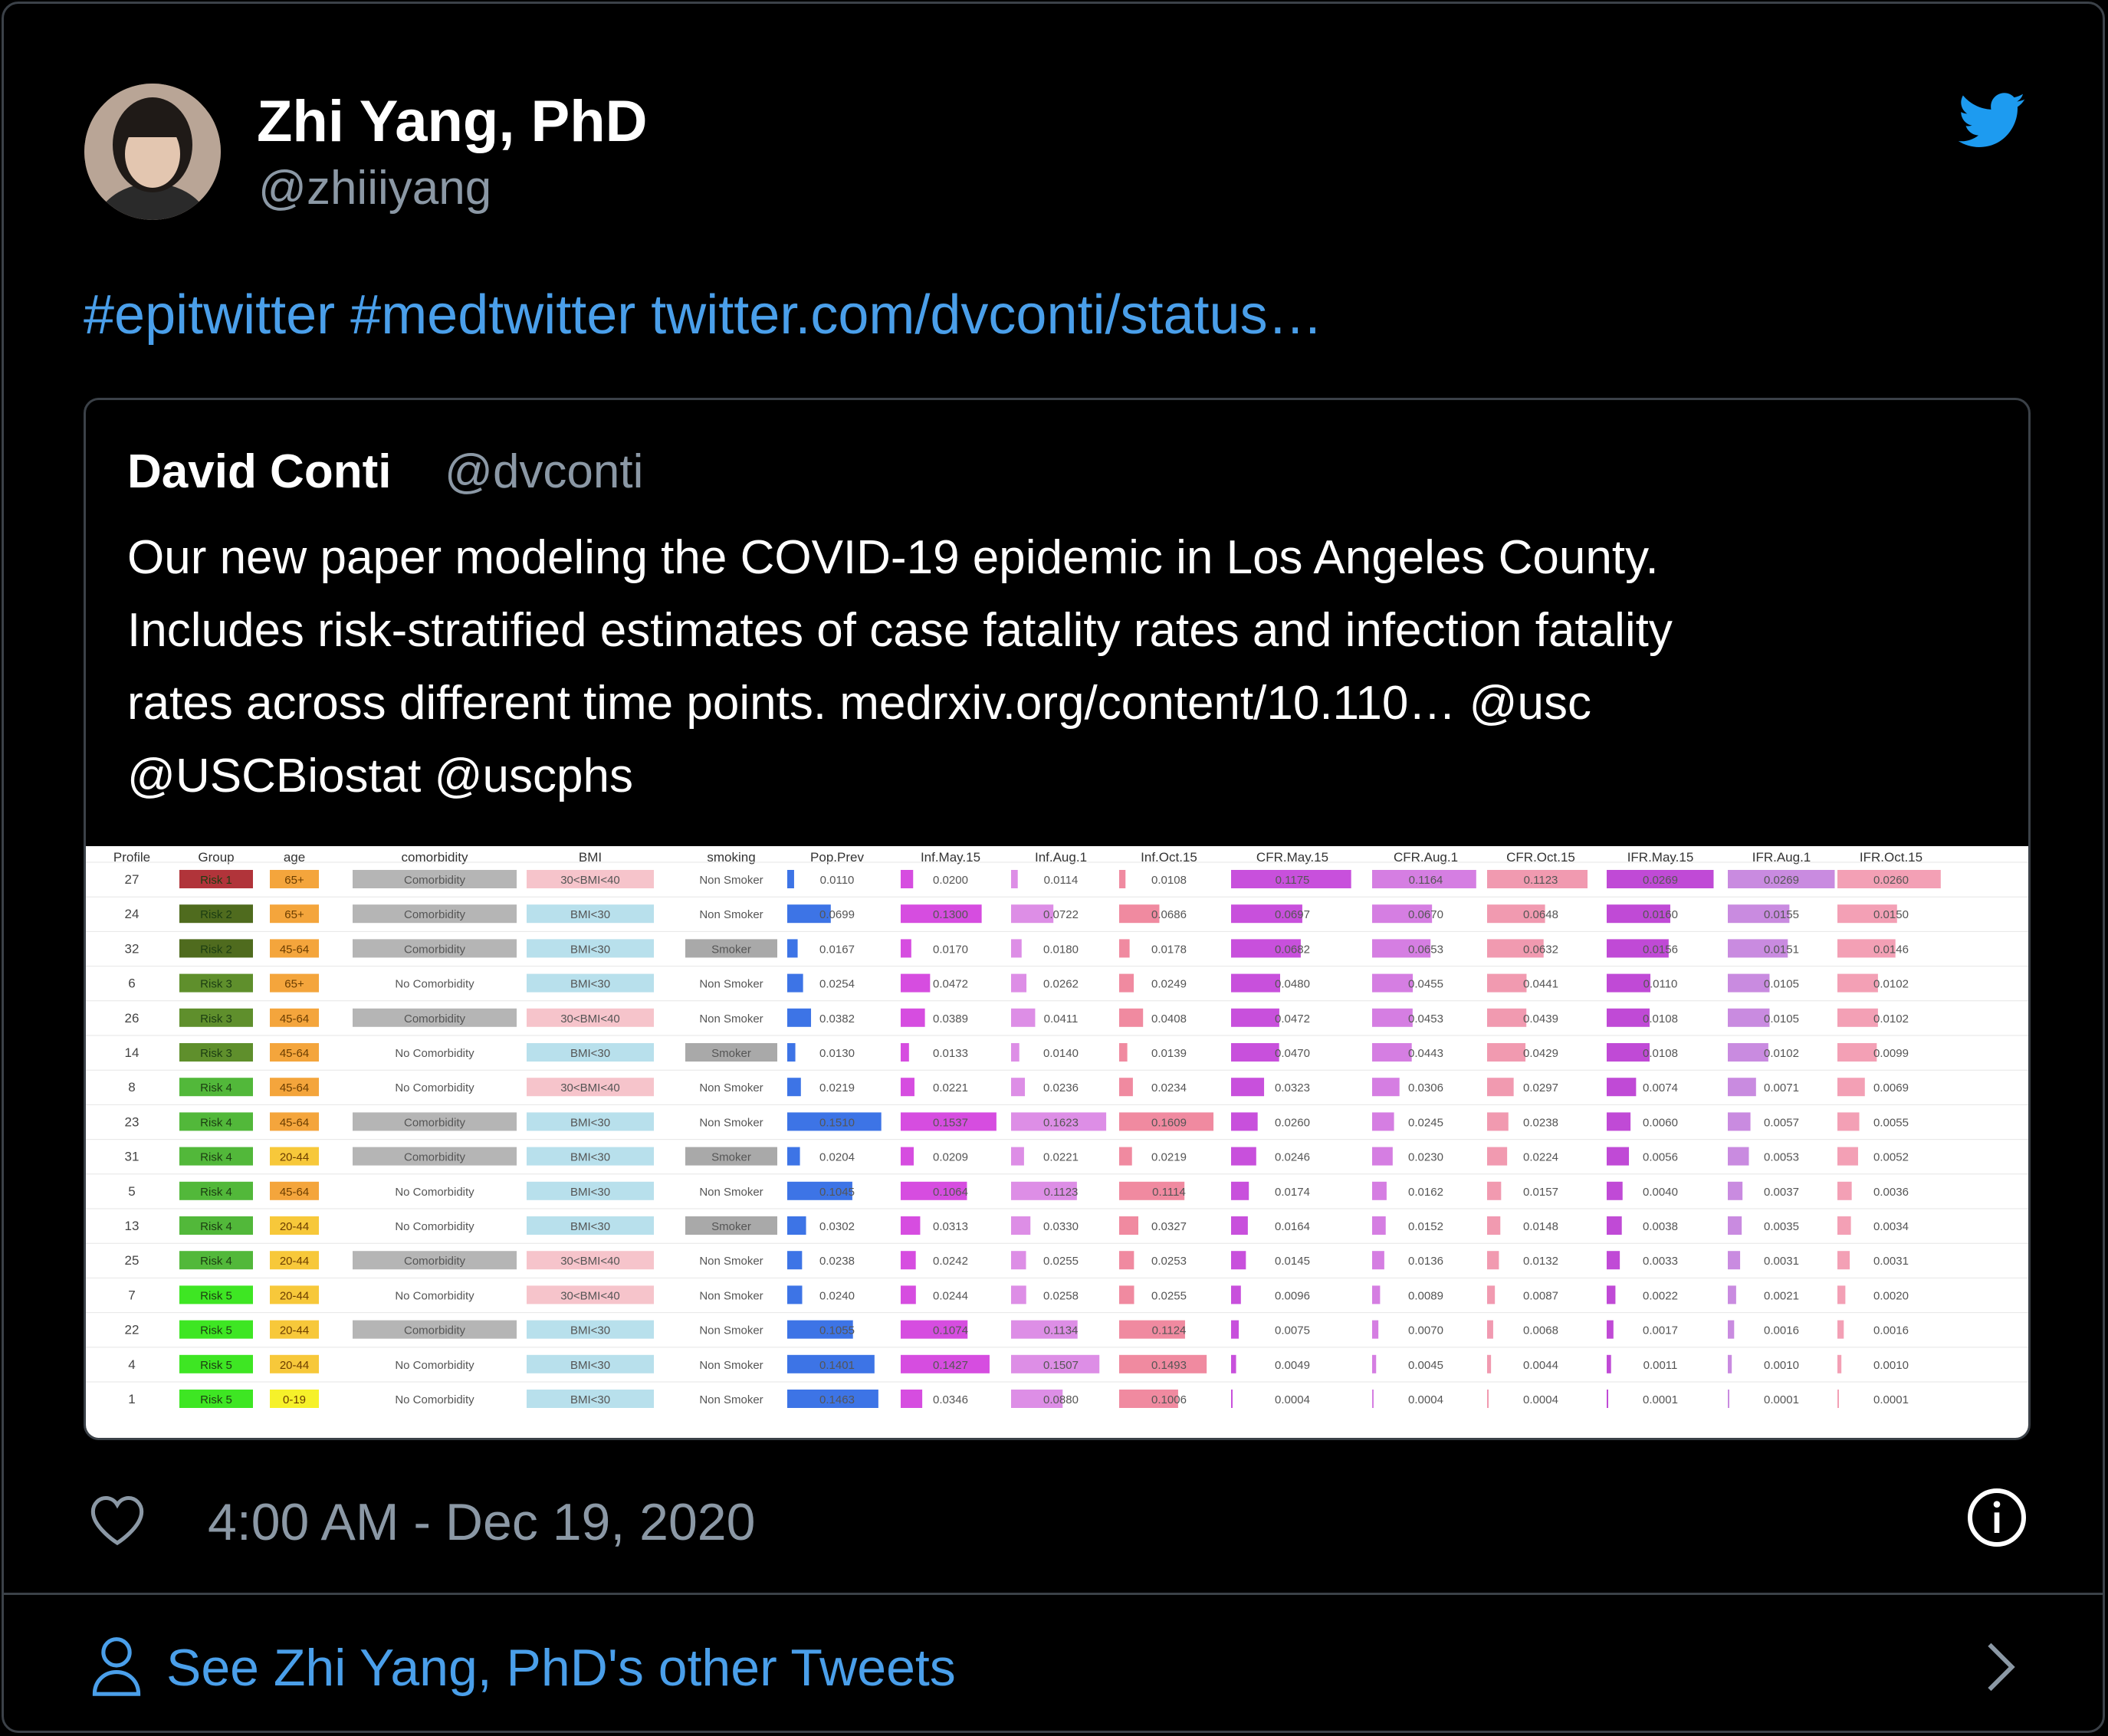 This screenshot has width=2108, height=1736. What do you see at coordinates (1169, 880) in the screenshot?
I see `cell-value: 0.0108` at bounding box center [1169, 880].